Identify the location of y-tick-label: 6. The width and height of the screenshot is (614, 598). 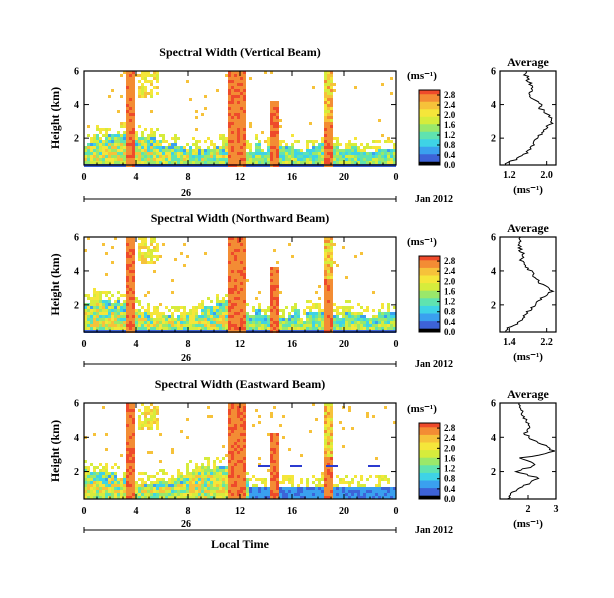
(76, 72).